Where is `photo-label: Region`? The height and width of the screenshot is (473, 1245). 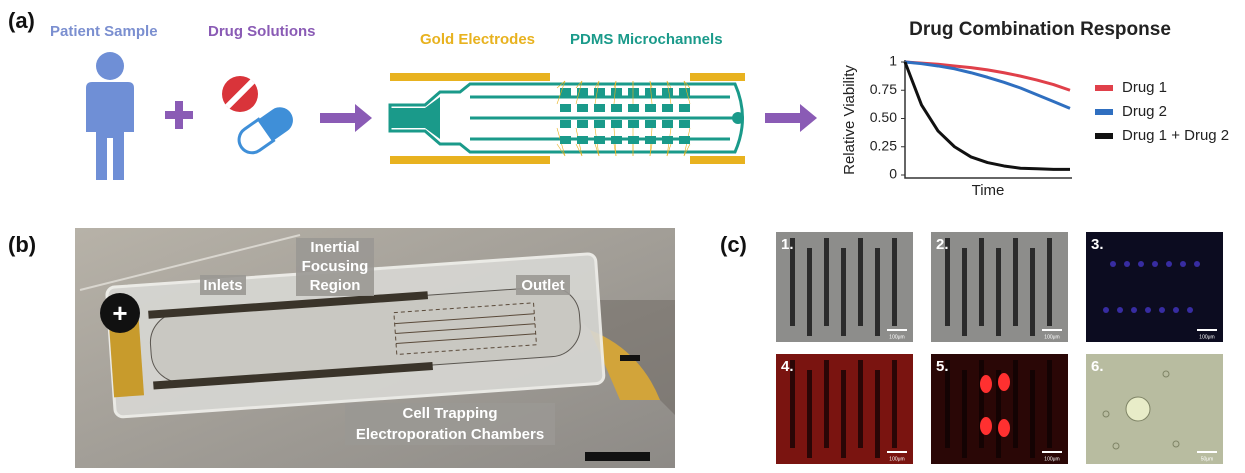
photo-label: Region is located at coordinates (335, 285).